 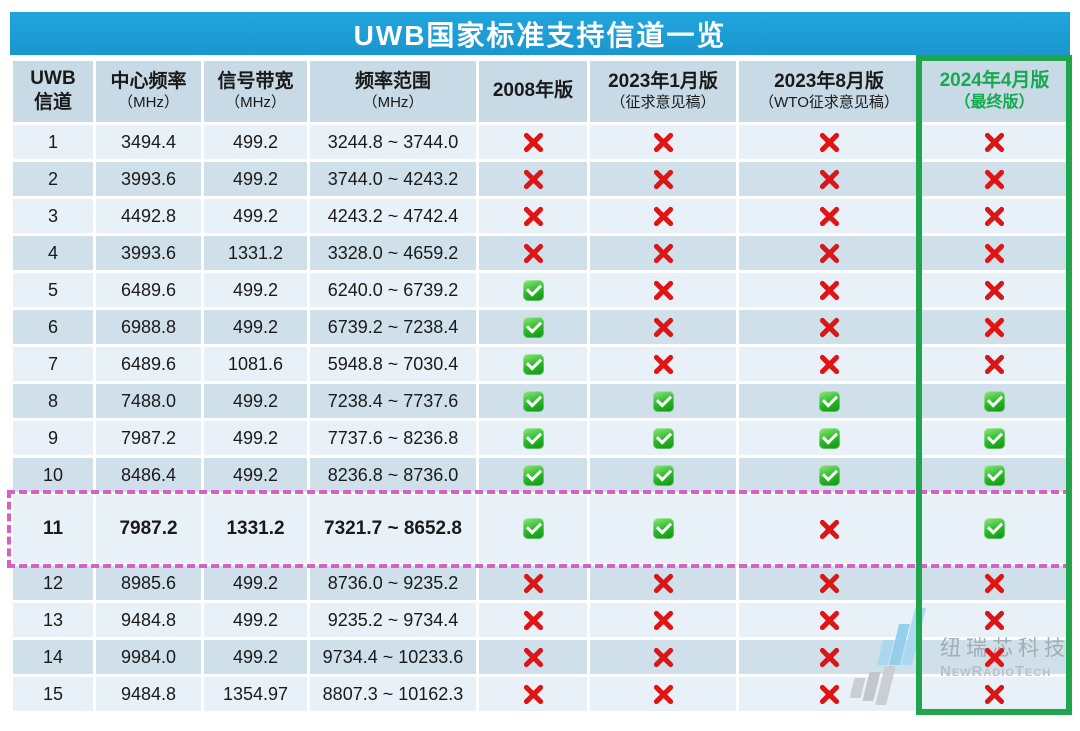 What do you see at coordinates (393, 438) in the screenshot?
I see `table-cell: 7737.6 ~ 8236.8` at bounding box center [393, 438].